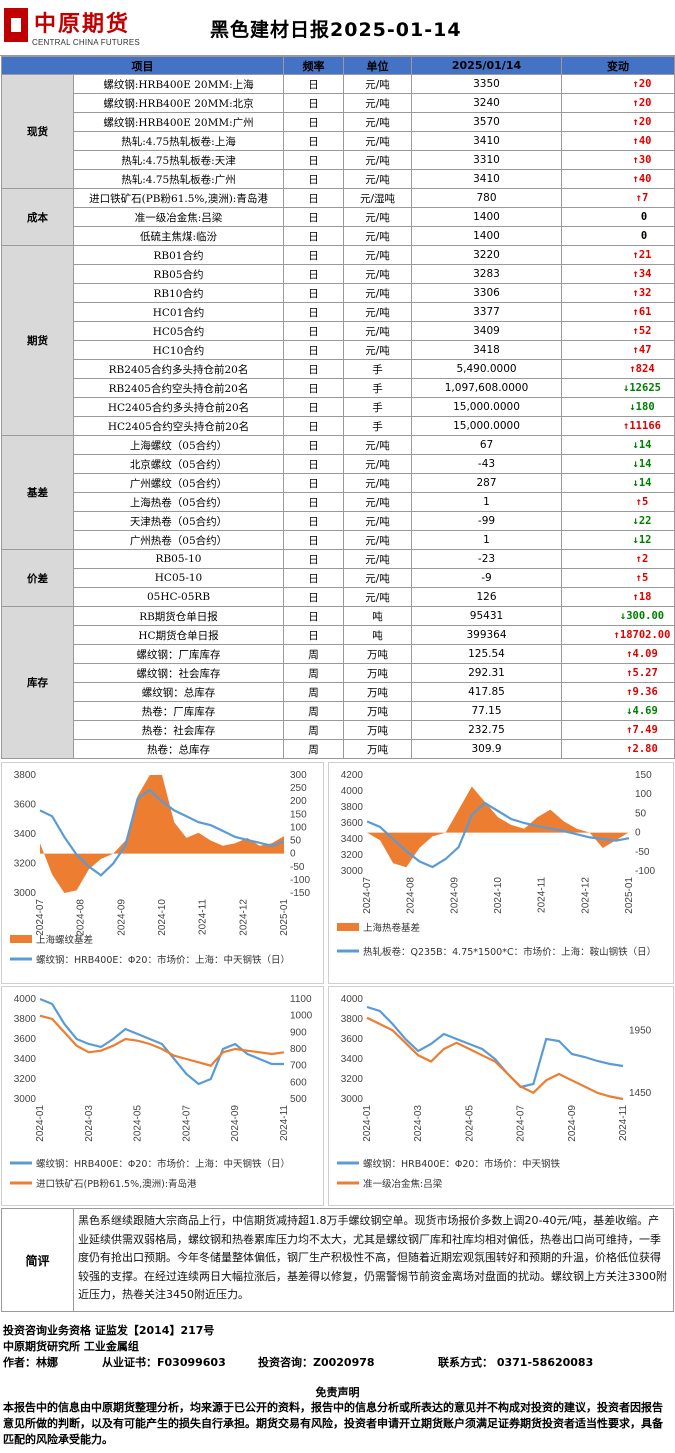 The image size is (675, 1453). What do you see at coordinates (645, 407) in the screenshot?
I see `change-value: 180` at bounding box center [645, 407].